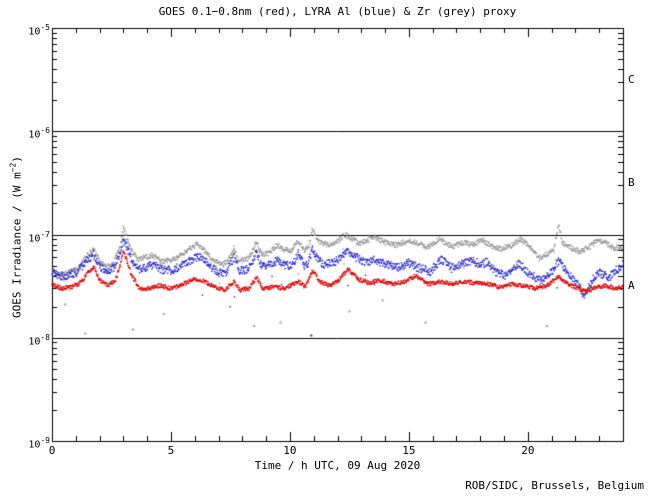 The height and width of the screenshot is (500, 650). Describe the element at coordinates (409, 450) in the screenshot. I see `x-tick-label: 15` at that location.